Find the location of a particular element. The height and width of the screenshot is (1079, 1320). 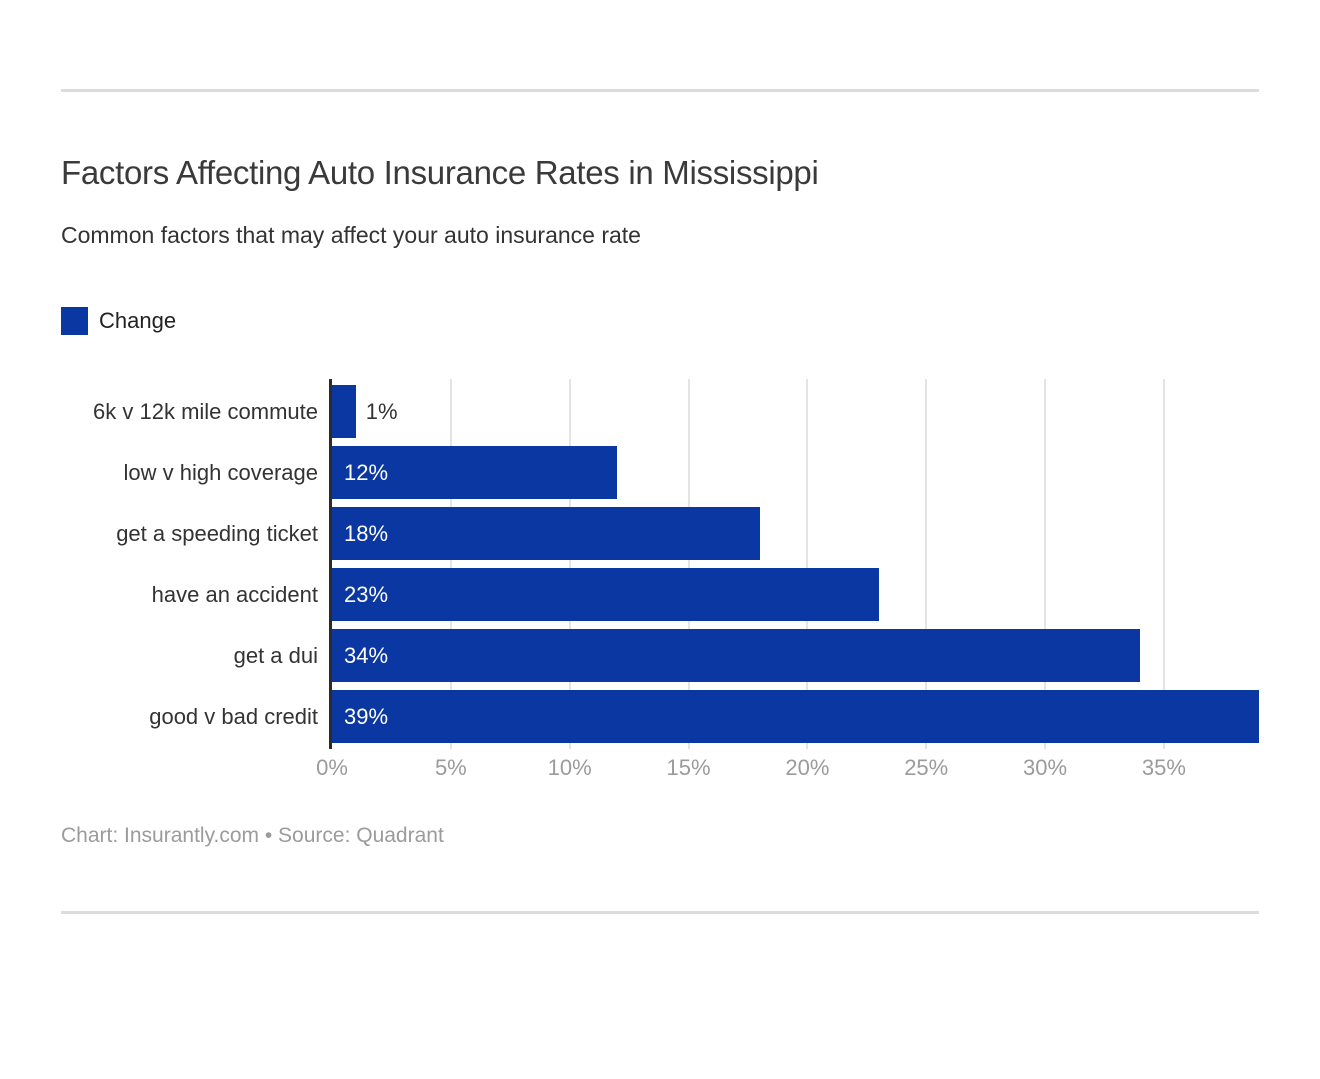

bar: 34% is located at coordinates (736, 655).